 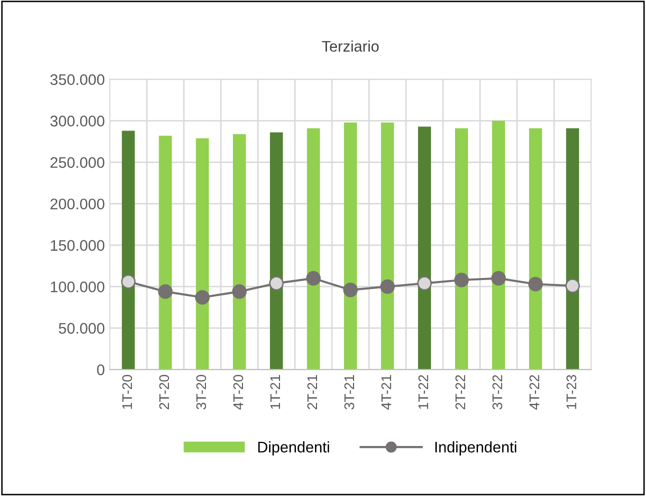 What do you see at coordinates (100, 370) in the screenshot?
I see `y-tick-label: 0` at bounding box center [100, 370].